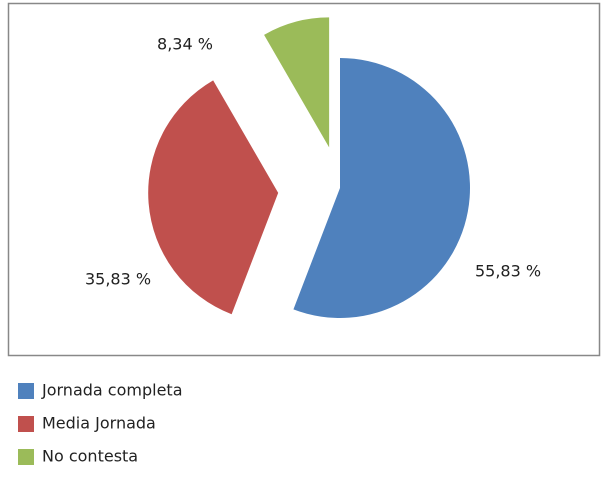 The height and width of the screenshot is (481, 603). Describe the element at coordinates (118, 279) in the screenshot. I see `data-label: 35,83 %` at that location.